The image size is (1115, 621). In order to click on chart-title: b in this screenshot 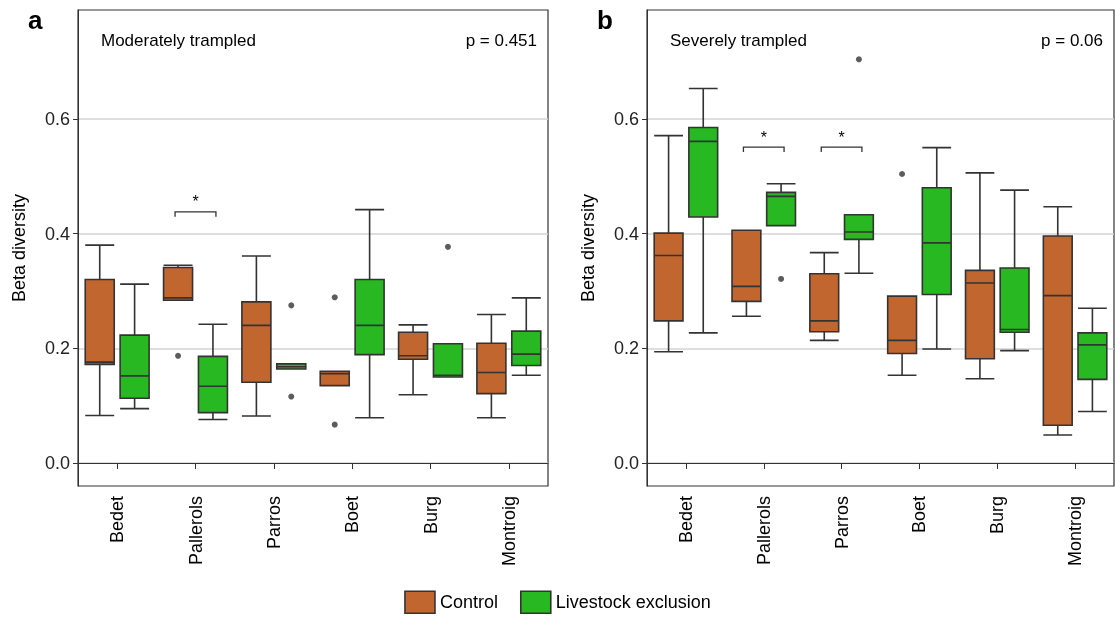, I will do `click(605, 20)`.